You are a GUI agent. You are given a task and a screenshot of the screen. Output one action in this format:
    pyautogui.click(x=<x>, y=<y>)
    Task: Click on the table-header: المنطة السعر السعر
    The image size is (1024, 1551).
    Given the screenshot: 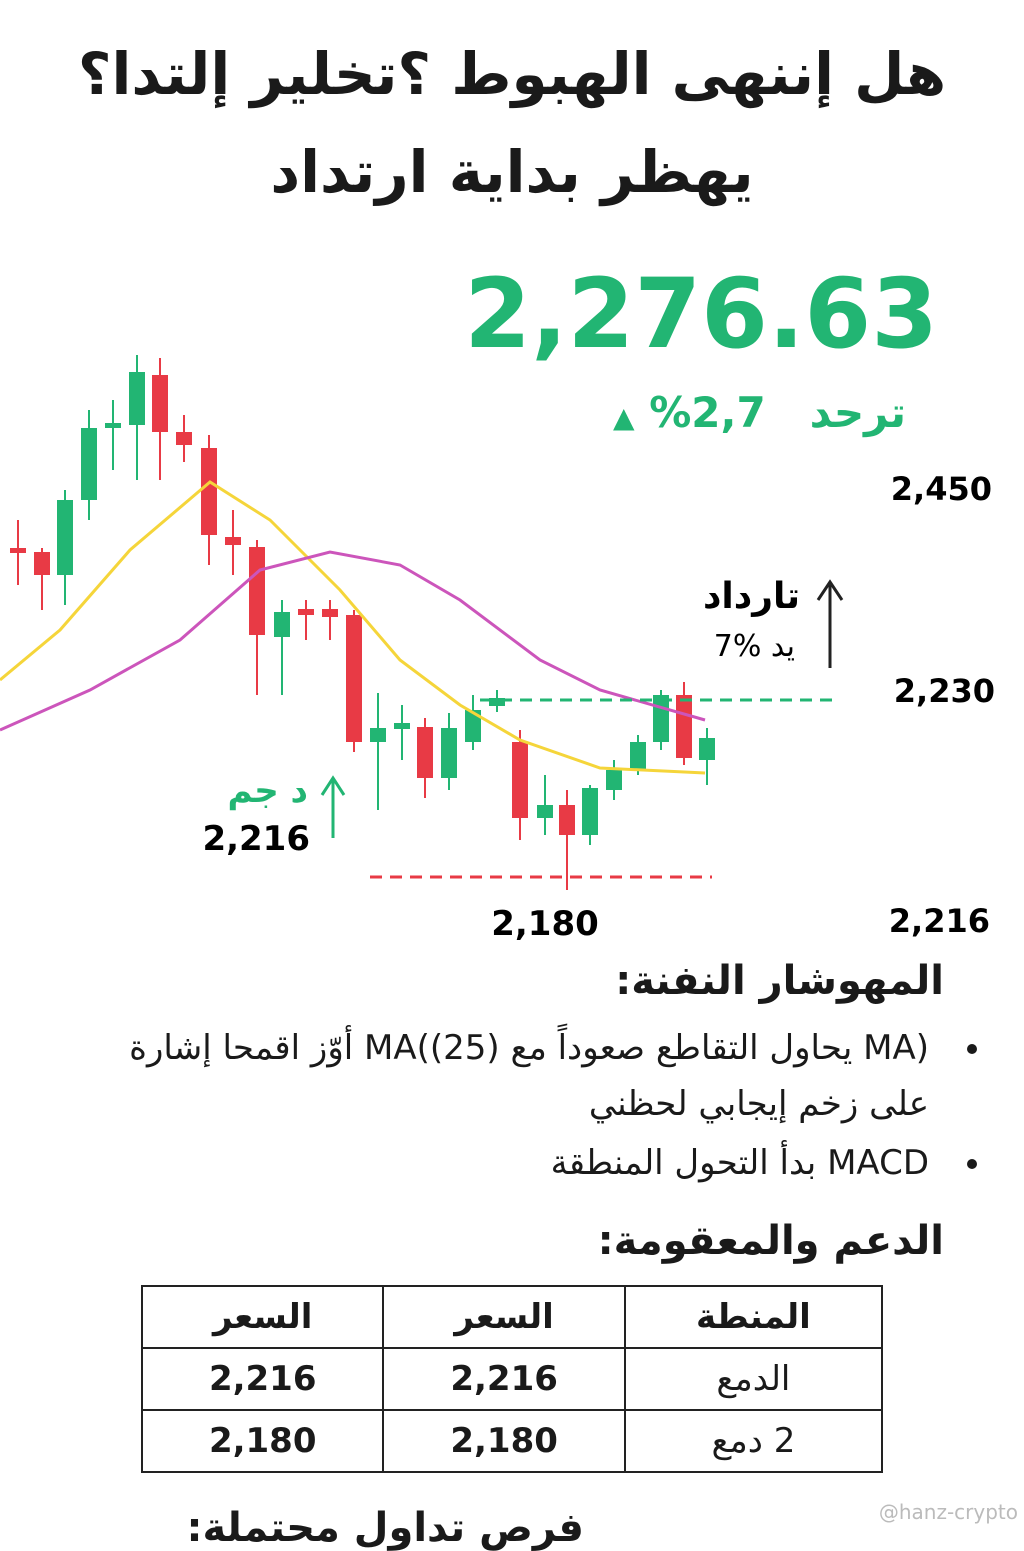 What is the action you would take?
    pyautogui.click(x=512, y=1317)
    